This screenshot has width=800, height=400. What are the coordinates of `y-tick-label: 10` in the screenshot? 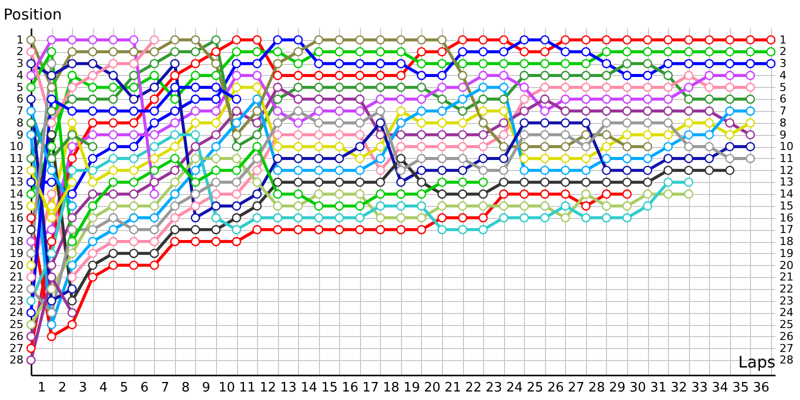 It's located at (17, 147).